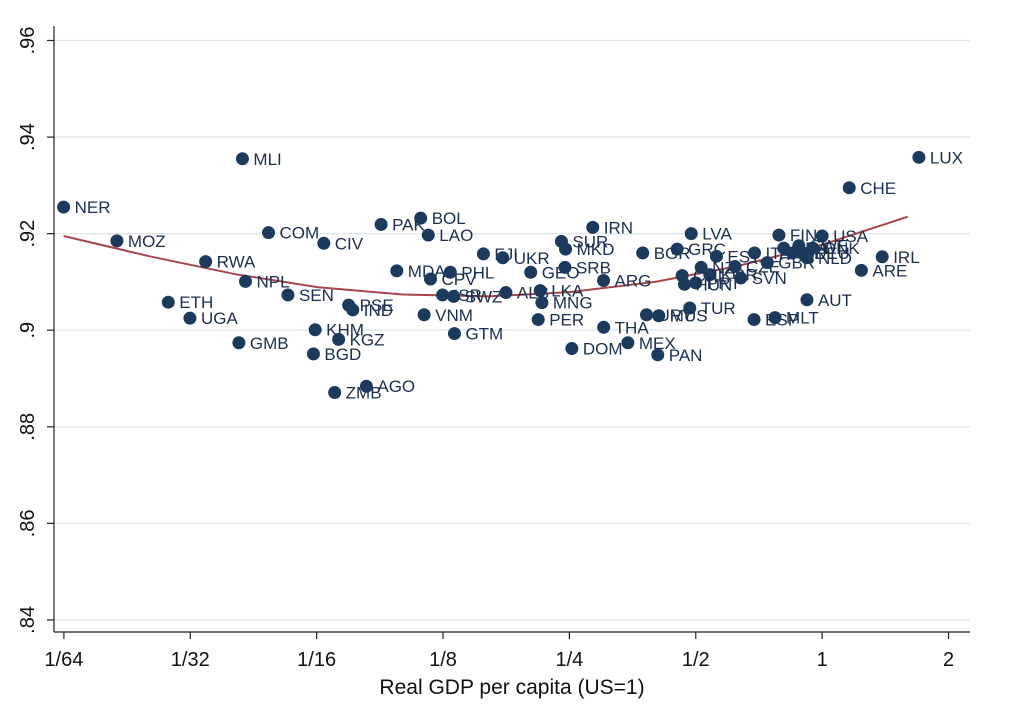 The image size is (1024, 715). I want to click on data-point-label: CHE, so click(878, 188).